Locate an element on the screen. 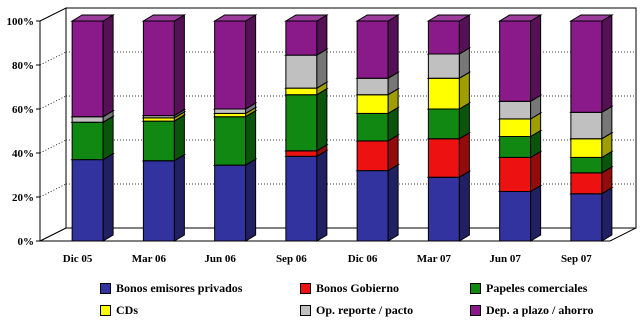 The height and width of the screenshot is (326, 642). legend-item: Bonos emisores privados is located at coordinates (171, 288).